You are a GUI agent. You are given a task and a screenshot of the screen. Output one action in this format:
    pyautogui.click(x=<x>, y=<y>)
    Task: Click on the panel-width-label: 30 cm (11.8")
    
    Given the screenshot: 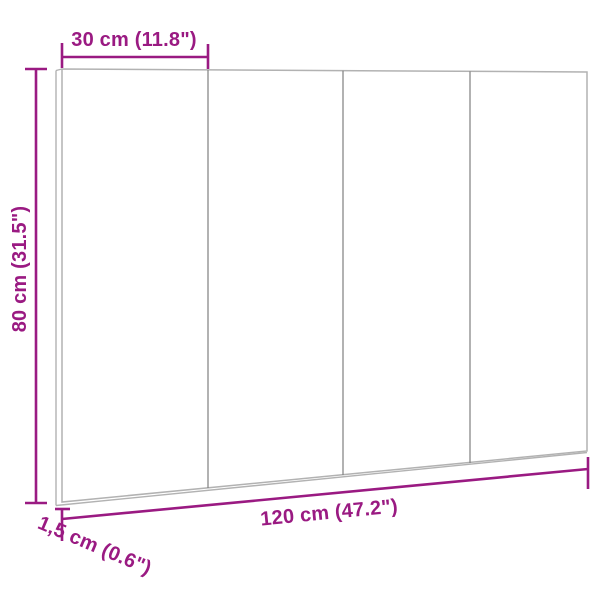 What is the action you would take?
    pyautogui.click(x=134, y=40)
    